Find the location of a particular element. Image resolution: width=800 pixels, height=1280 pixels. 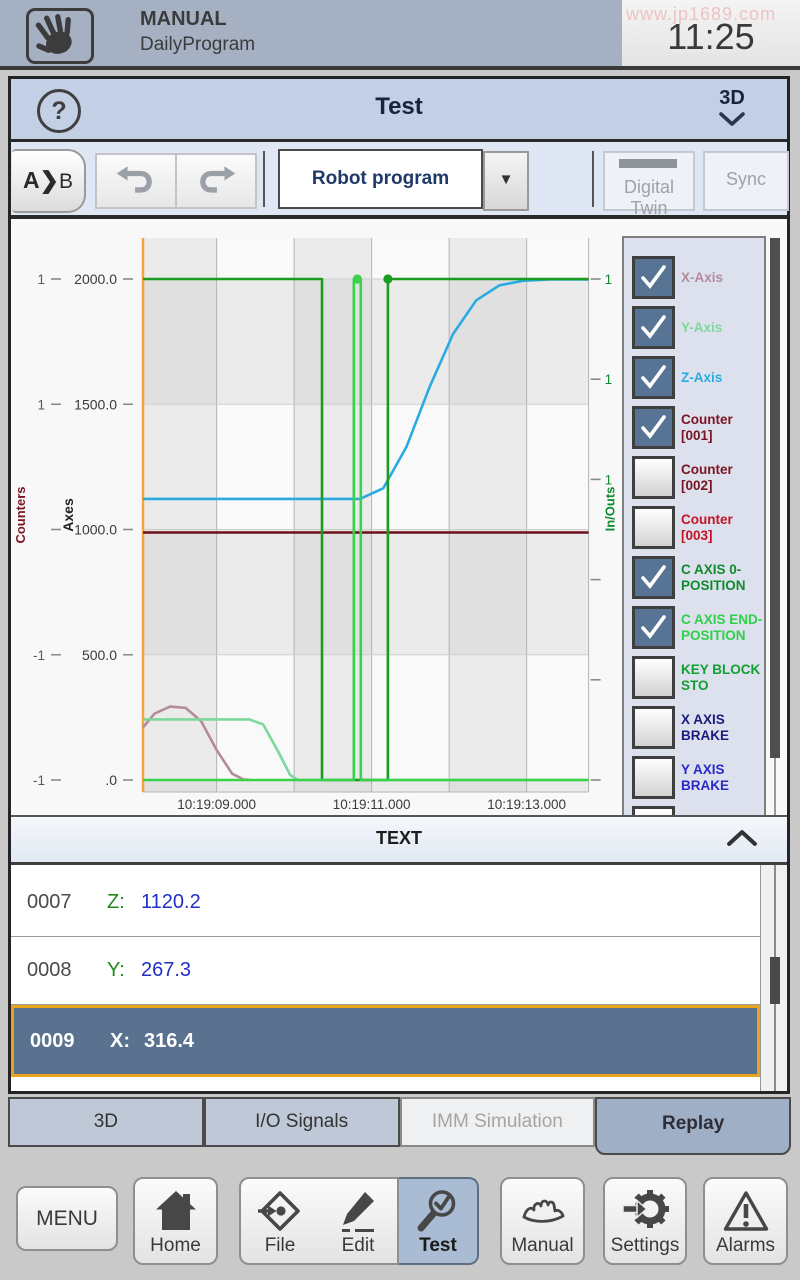

toolbar: A❯B Robot program ▼ Digital is located at coordinates (400, 180).